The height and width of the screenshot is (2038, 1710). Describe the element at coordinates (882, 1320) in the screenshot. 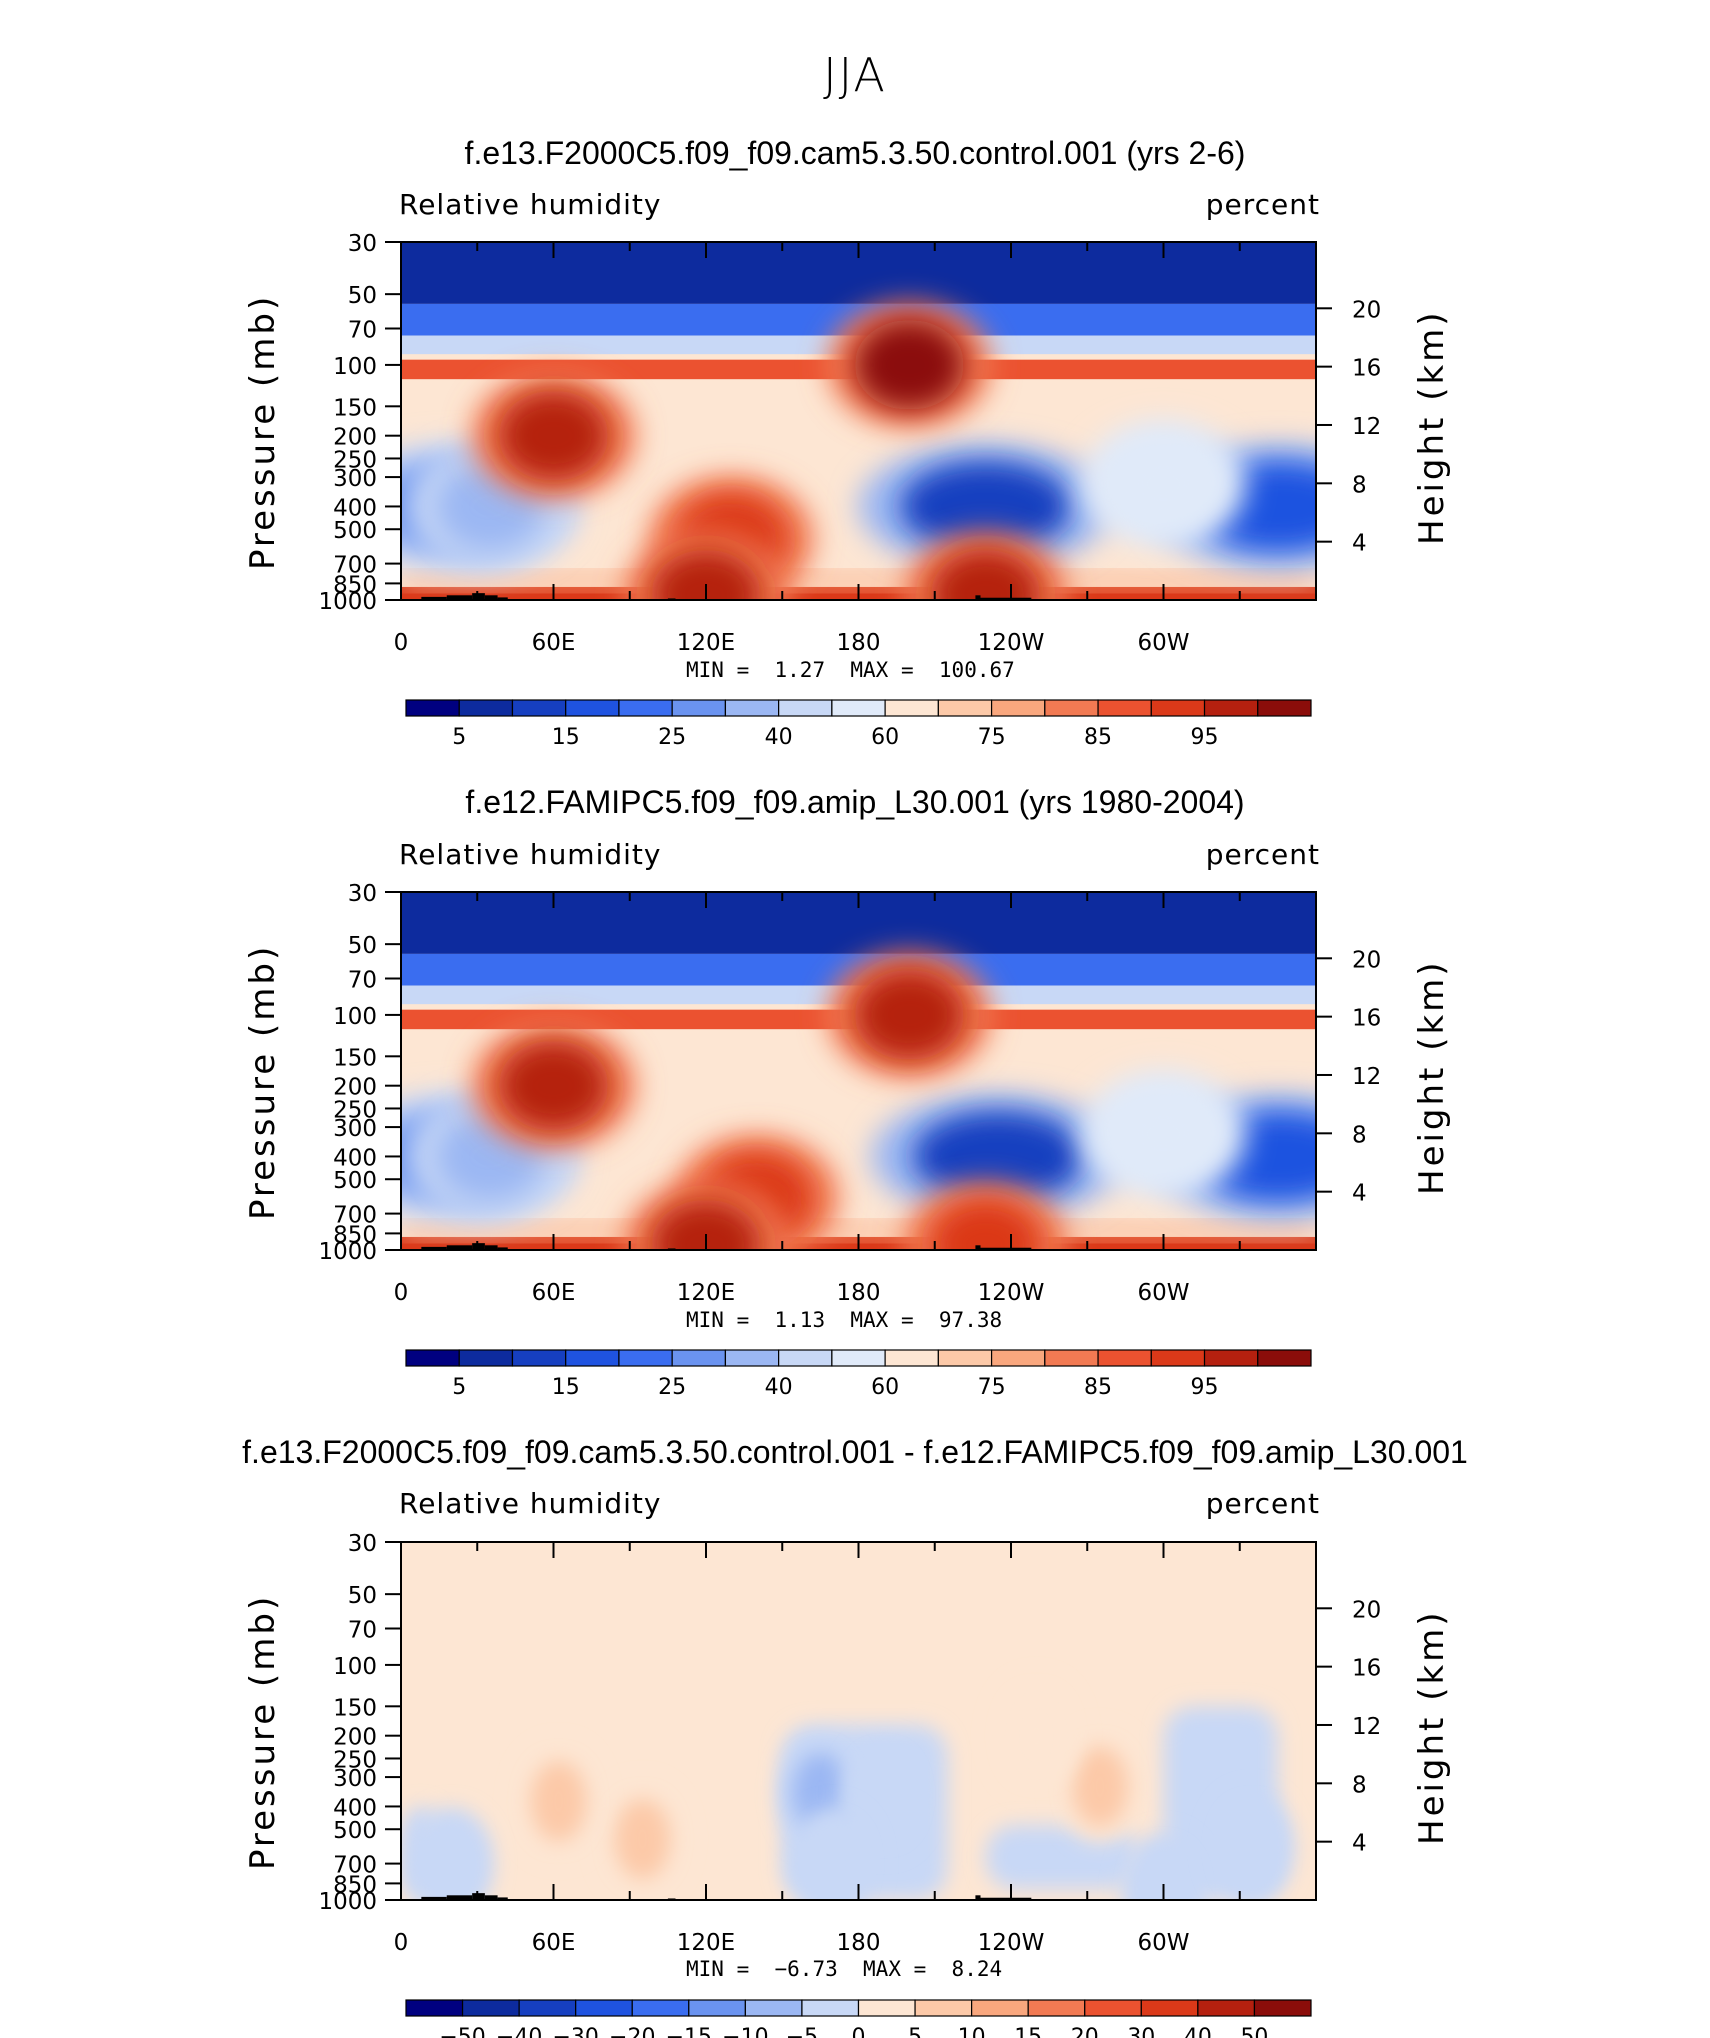

I see `panel-2-max-label: MAX =` at that location.